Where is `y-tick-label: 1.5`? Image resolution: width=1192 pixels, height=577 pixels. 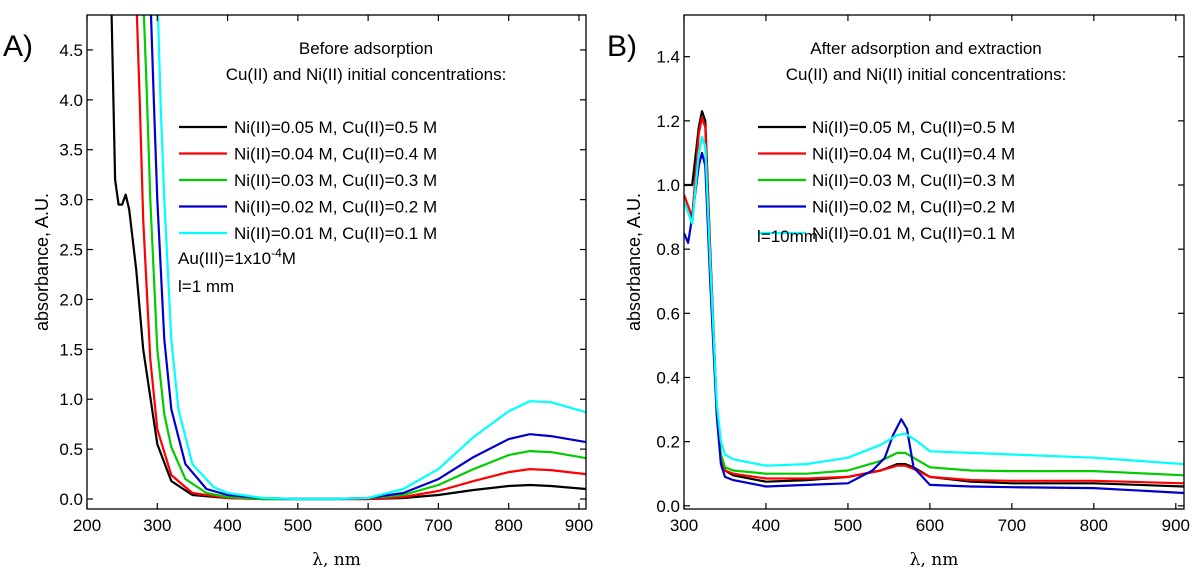
y-tick-label: 1.5 is located at coordinates (71, 349).